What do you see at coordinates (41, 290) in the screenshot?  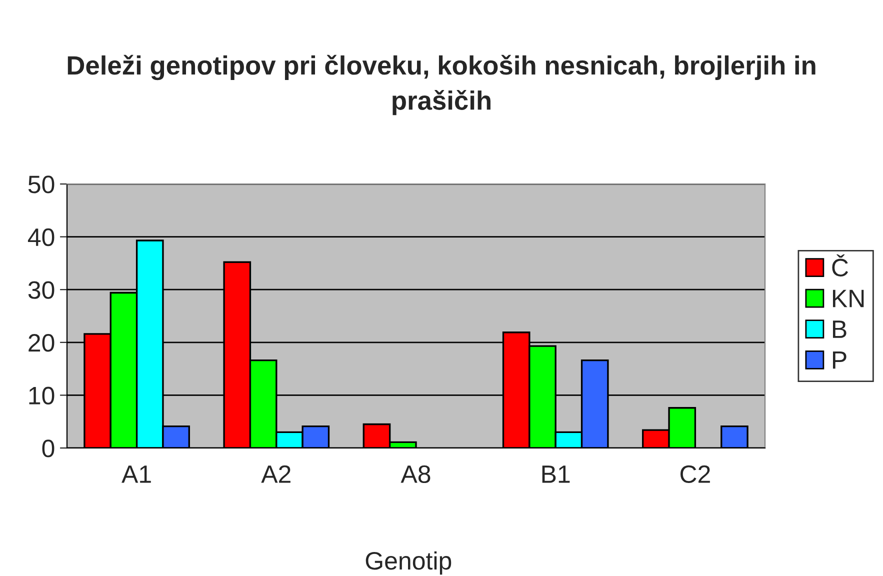 I see `y-tick-label: 30` at bounding box center [41, 290].